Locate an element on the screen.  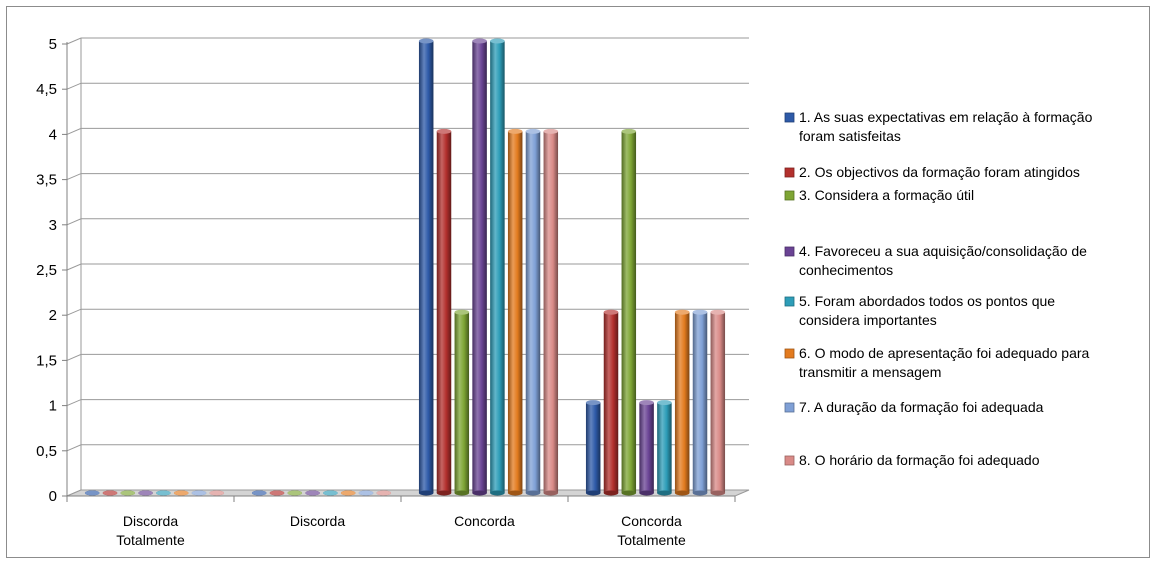
x-category-label: Discorda is located at coordinates (317, 521).